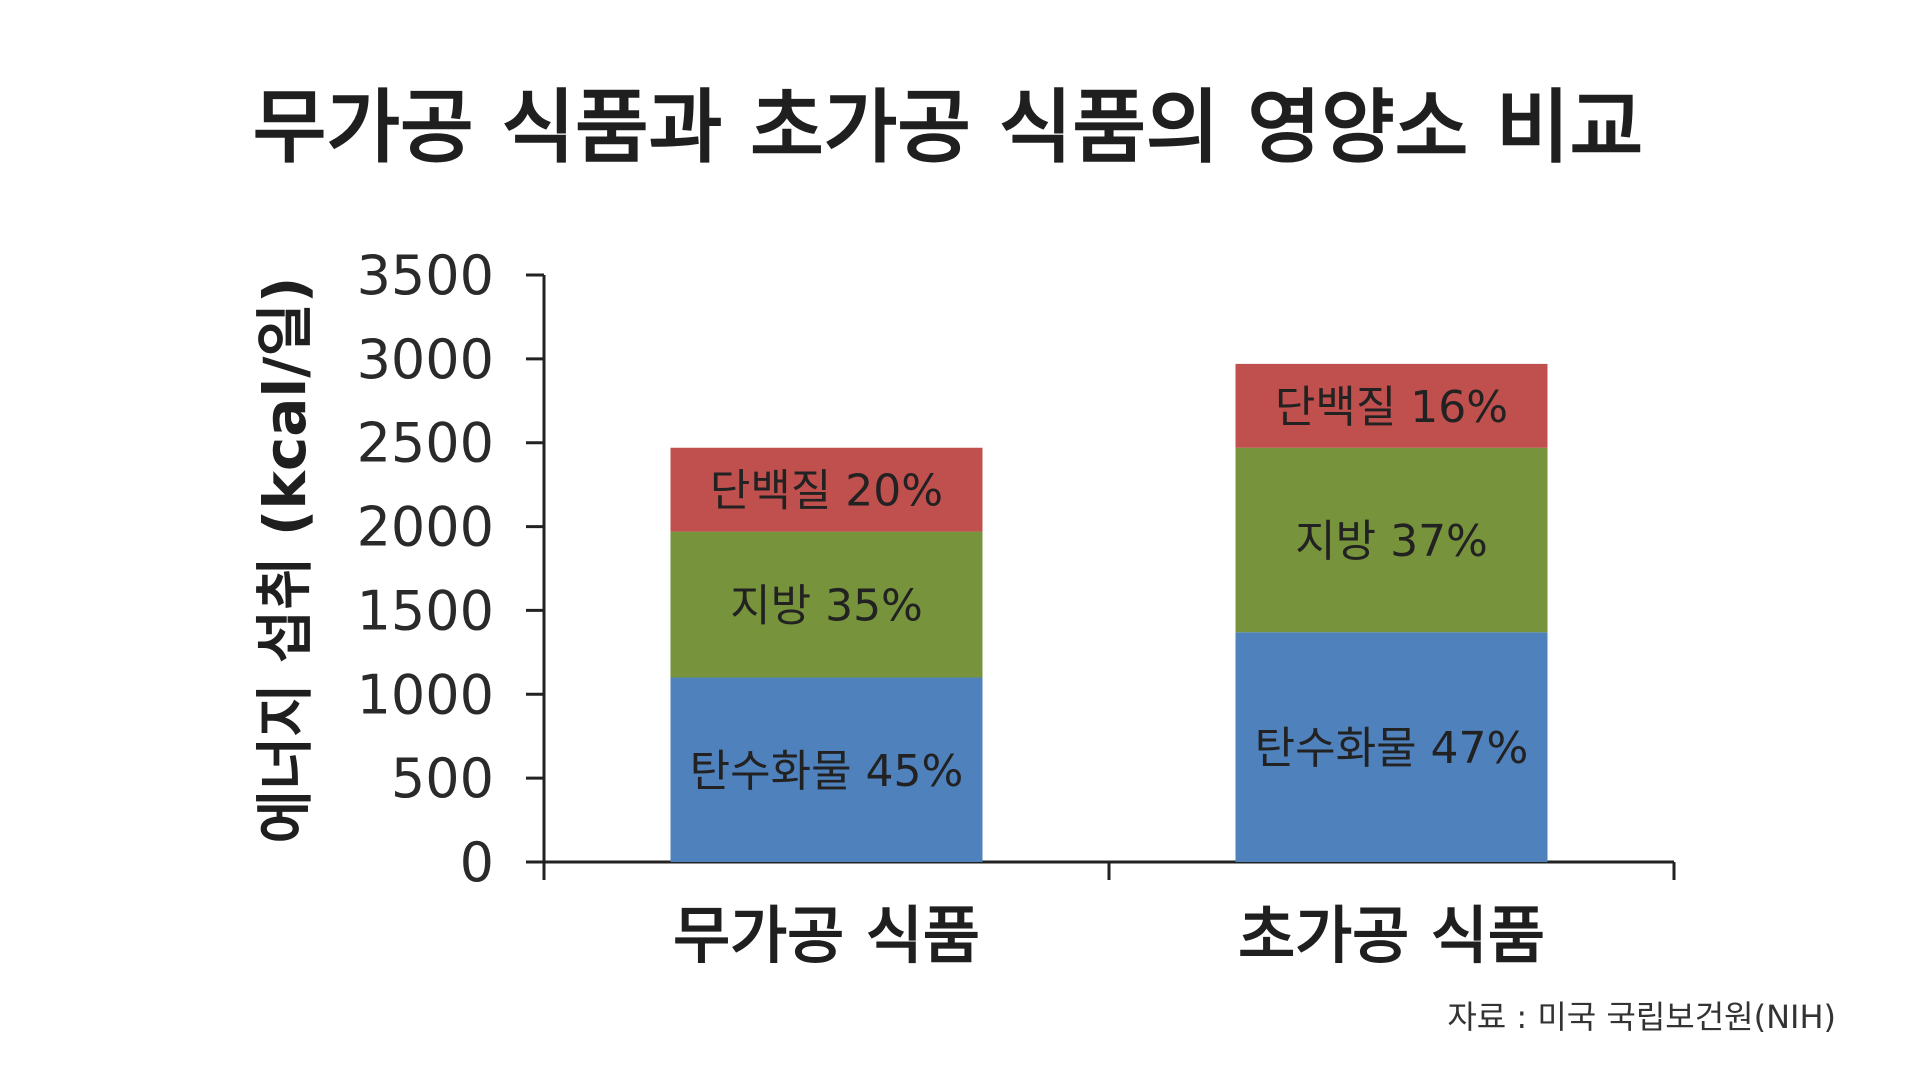 The width and height of the screenshot is (1920, 1080). What do you see at coordinates (477, 862) in the screenshot?
I see `y-tick-label: 0` at bounding box center [477, 862].